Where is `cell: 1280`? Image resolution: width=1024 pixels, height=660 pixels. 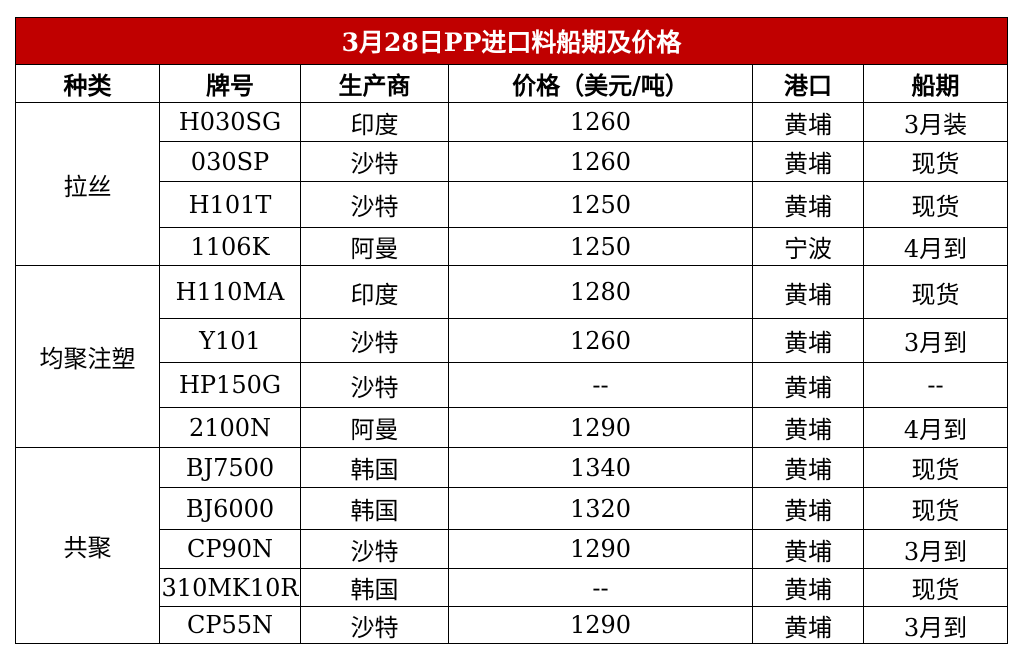
cell: 1280 is located at coordinates (600, 292).